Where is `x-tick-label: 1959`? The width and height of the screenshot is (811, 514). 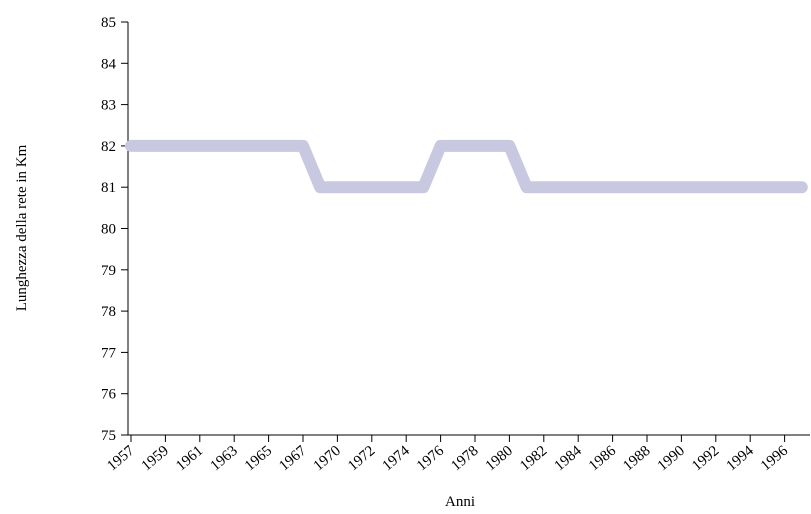
x-tick-label: 1959 is located at coordinates (155, 459).